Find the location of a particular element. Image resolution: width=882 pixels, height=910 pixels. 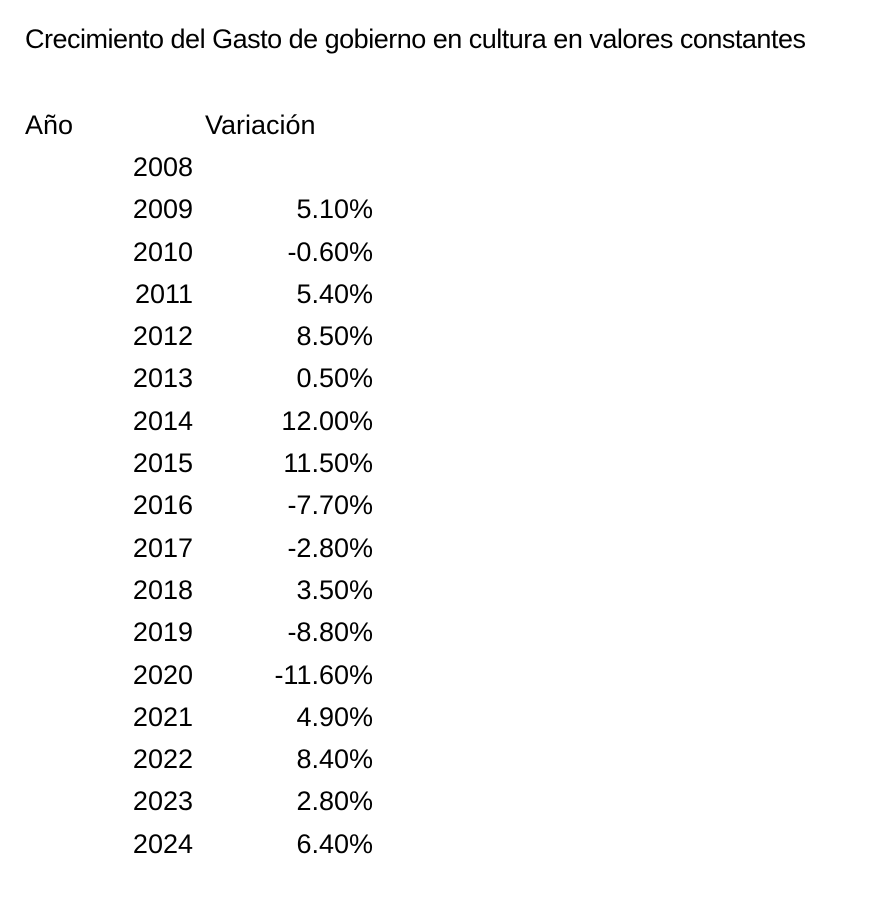

table-row: 2016 -7.70% is located at coordinates (453, 506).